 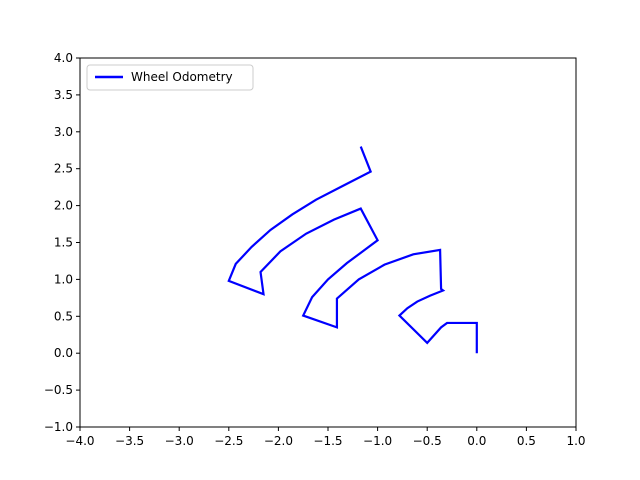 What do you see at coordinates (377, 441) in the screenshot?
I see `x-tick-label: −1.0` at bounding box center [377, 441].